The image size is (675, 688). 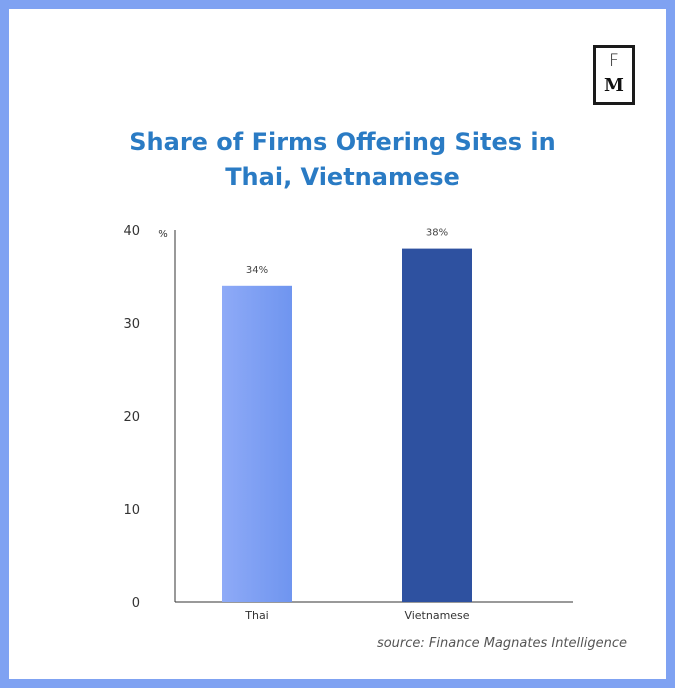 What do you see at coordinates (342, 177) in the screenshot?
I see `chart-title-line-2: Thai, Vietnamese` at bounding box center [342, 177].